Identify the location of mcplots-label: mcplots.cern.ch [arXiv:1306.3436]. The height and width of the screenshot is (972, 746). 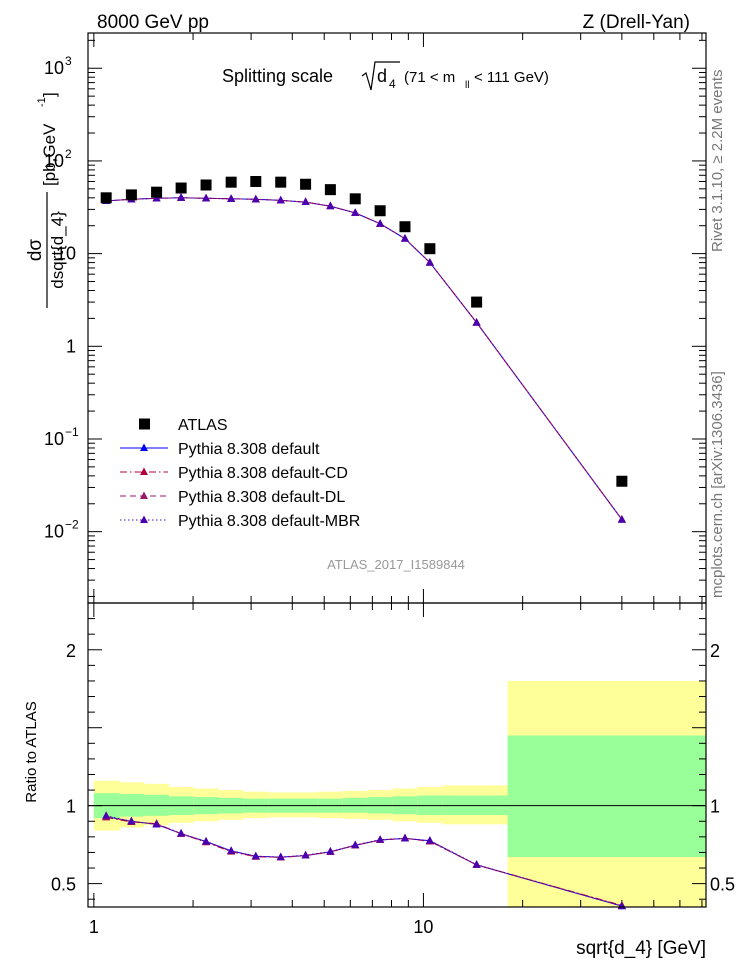
(717, 484).